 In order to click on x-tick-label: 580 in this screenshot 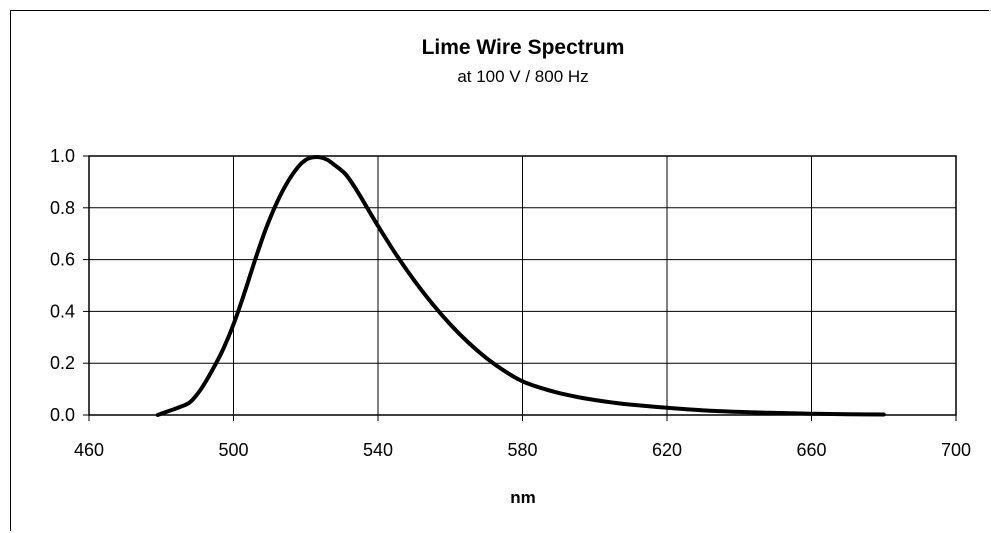, I will do `click(522, 450)`.